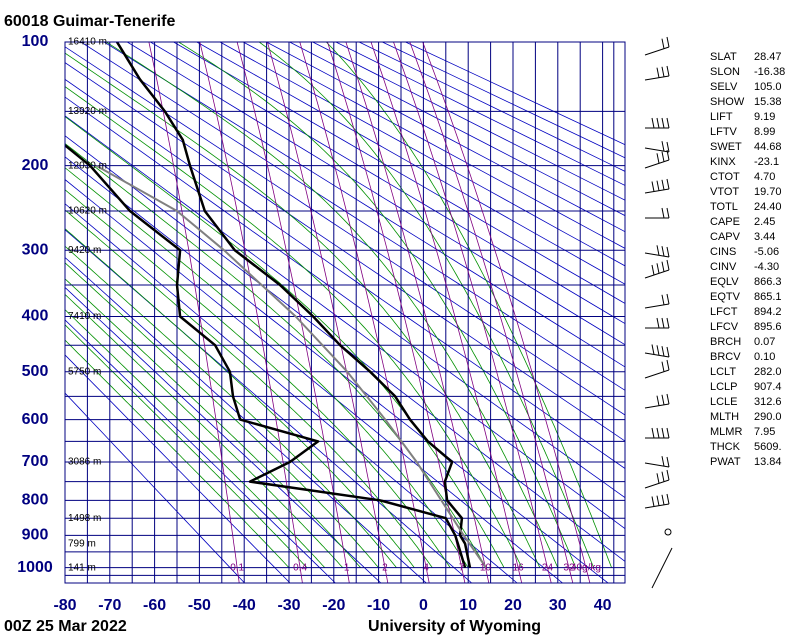  Describe the element at coordinates (725, 237) in the screenshot. I see `index-name: CAPV` at that location.